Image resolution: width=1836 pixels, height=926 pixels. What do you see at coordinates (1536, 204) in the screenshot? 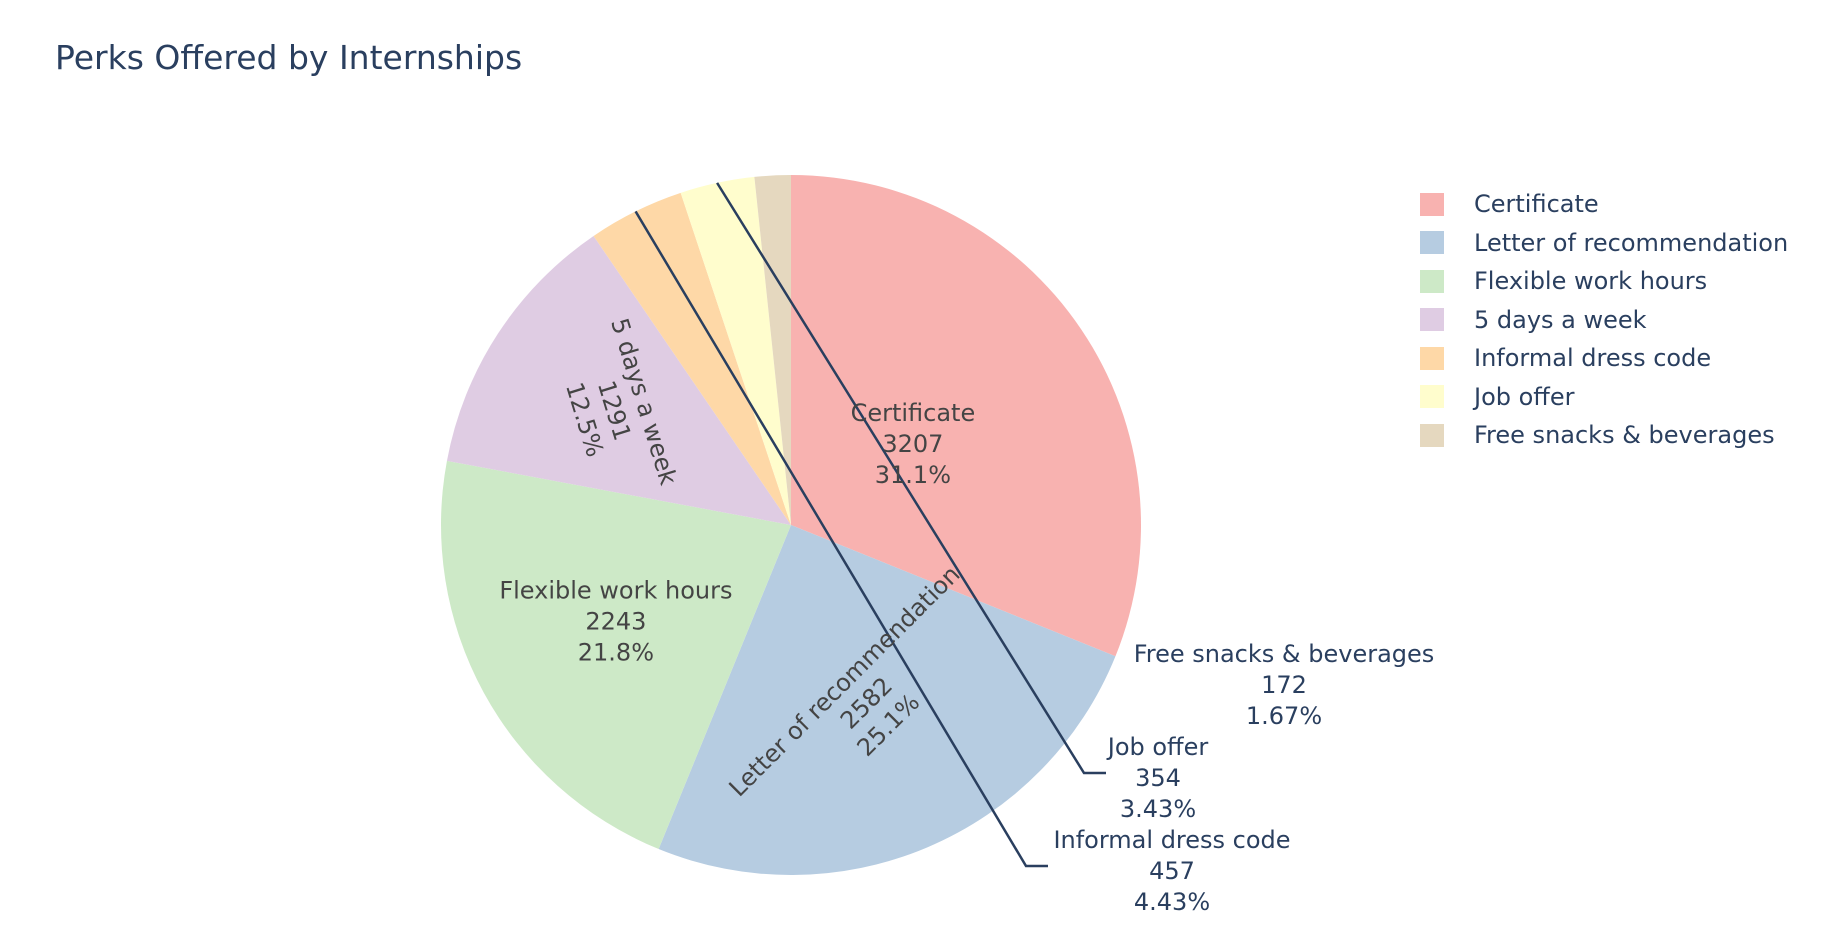
I see `legend-label: Certificate` at bounding box center [1536, 204].